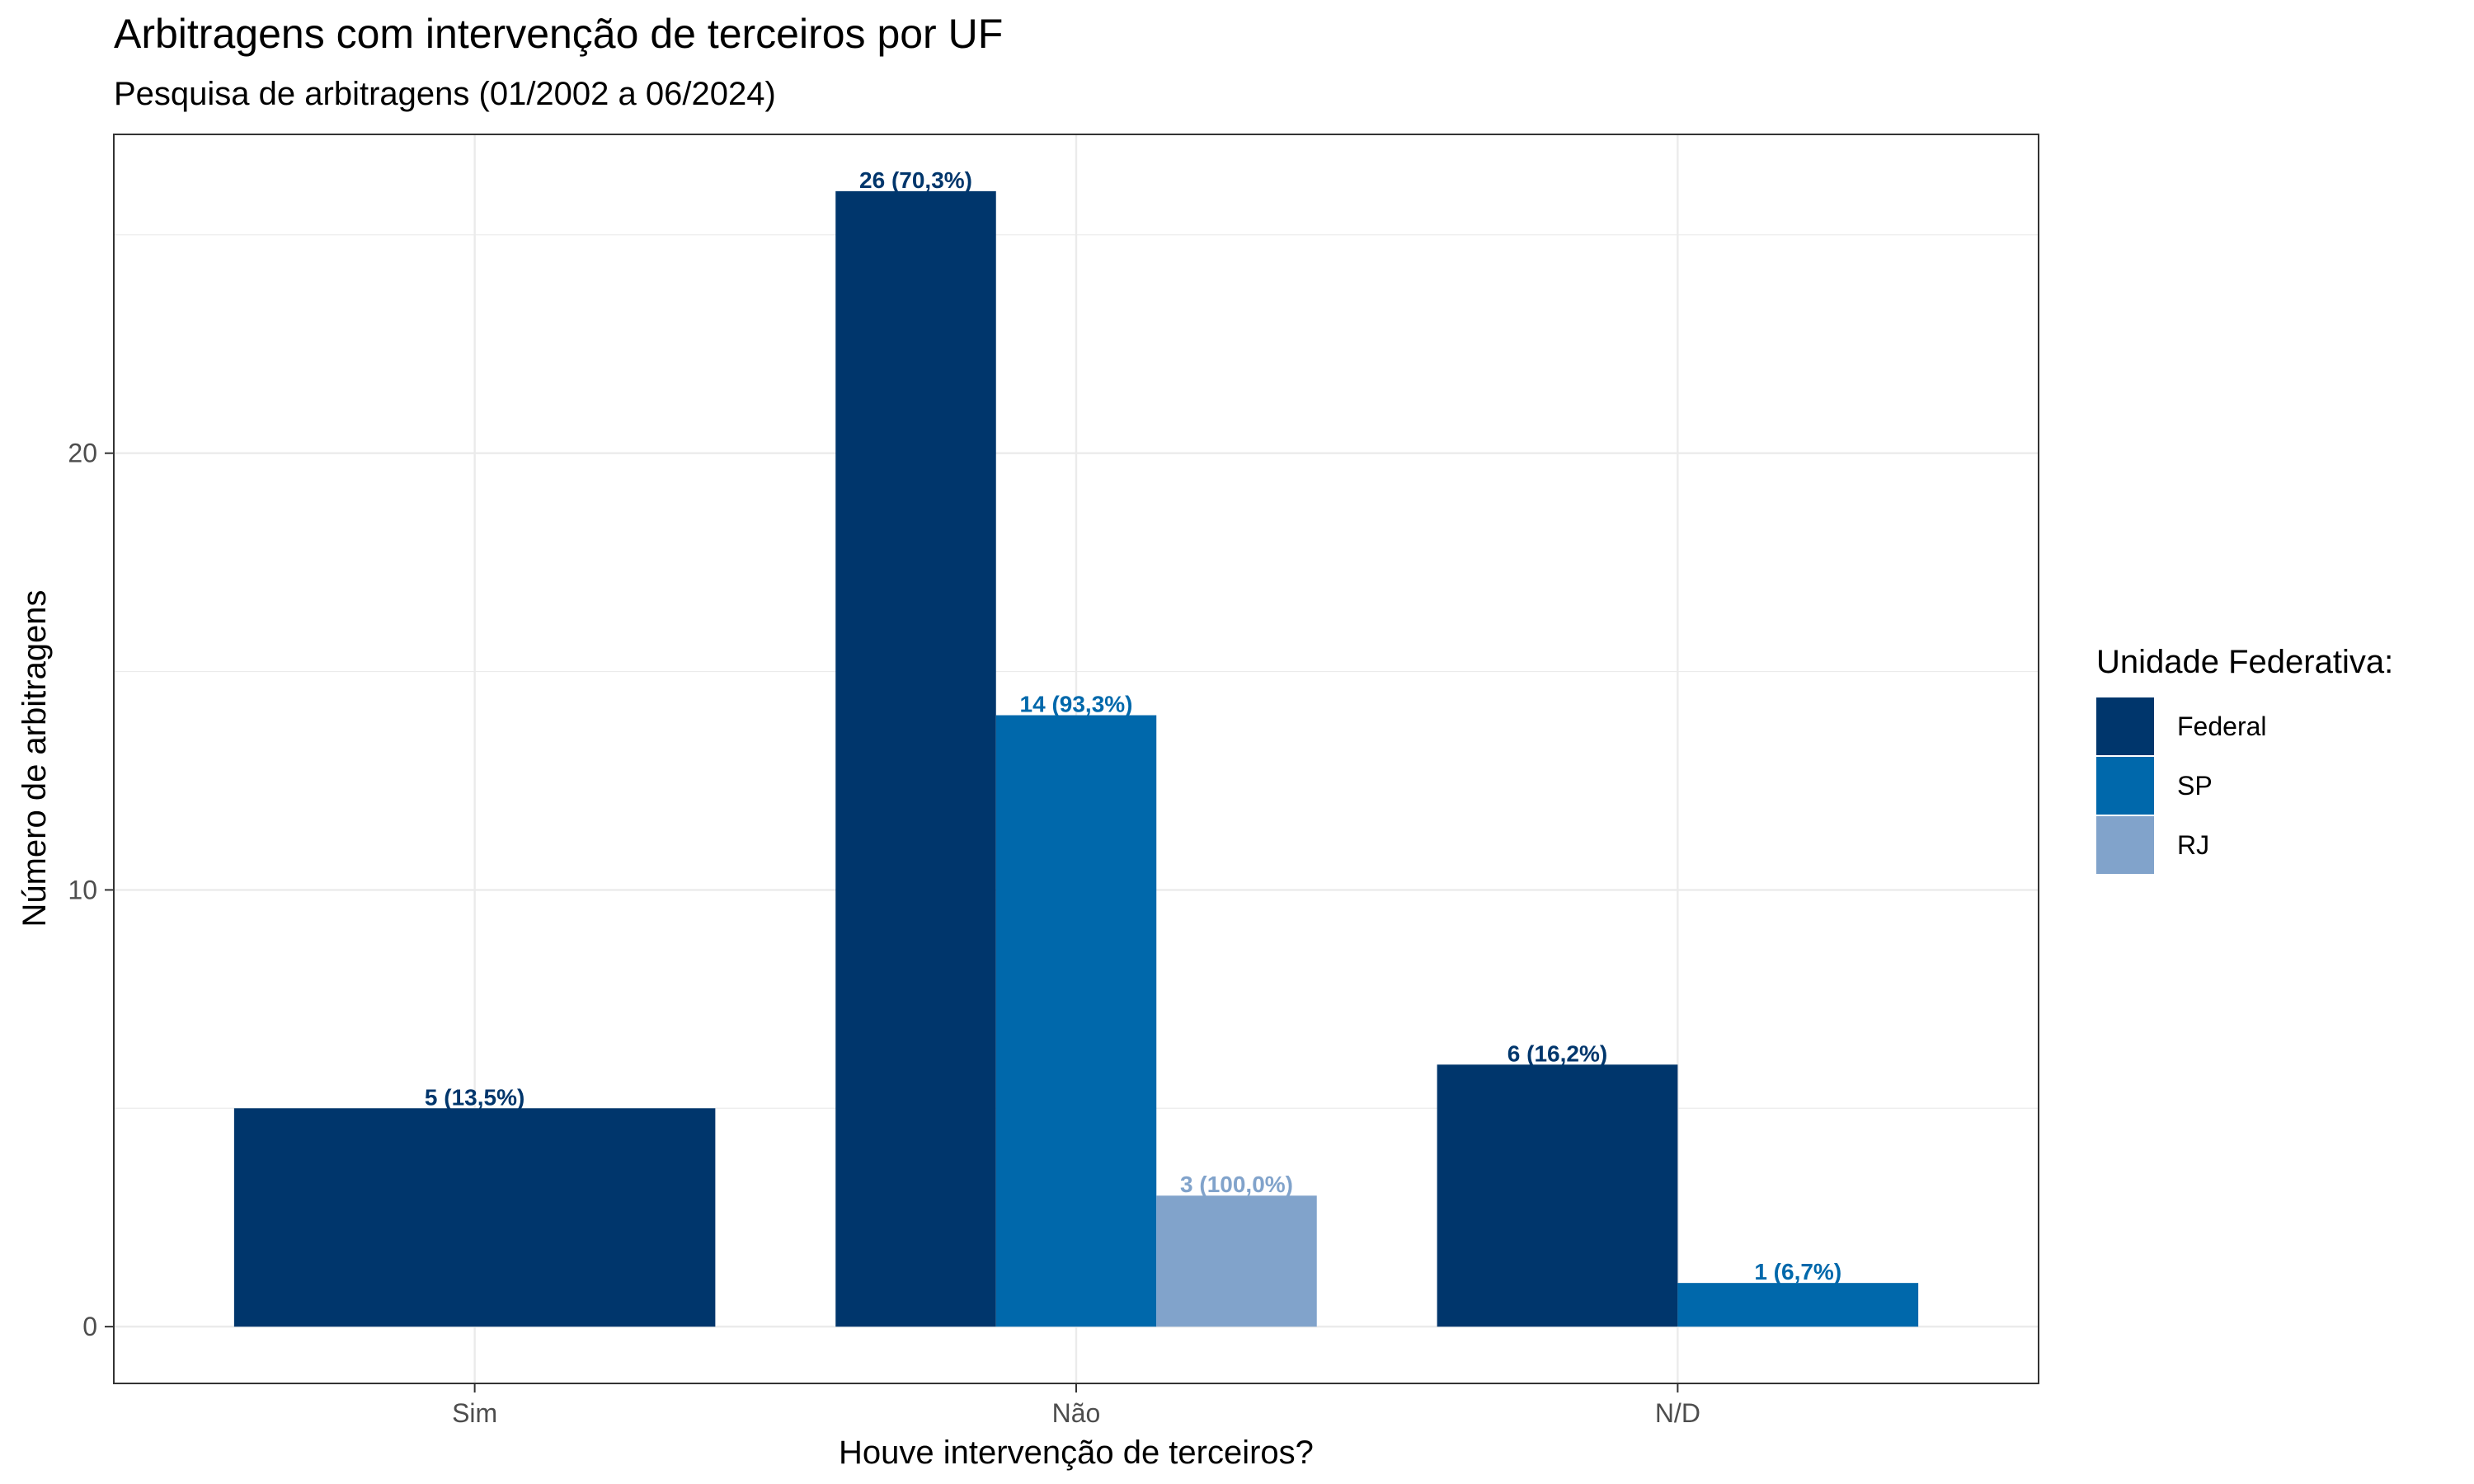 This screenshot has width=2474, height=1484. Describe the element at coordinates (1076, 704) in the screenshot. I see `data-label-sp-1: 14 (93,3%)` at that location.